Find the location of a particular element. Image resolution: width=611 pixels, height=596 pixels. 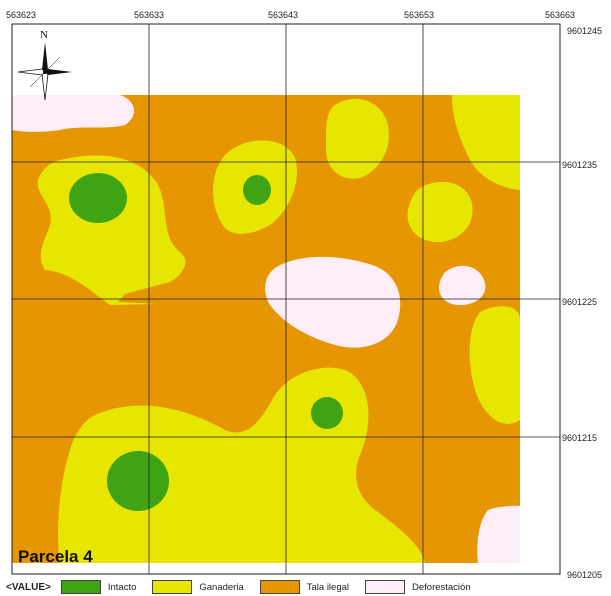

north-arrow-icon: N is located at coordinates (44, 65).